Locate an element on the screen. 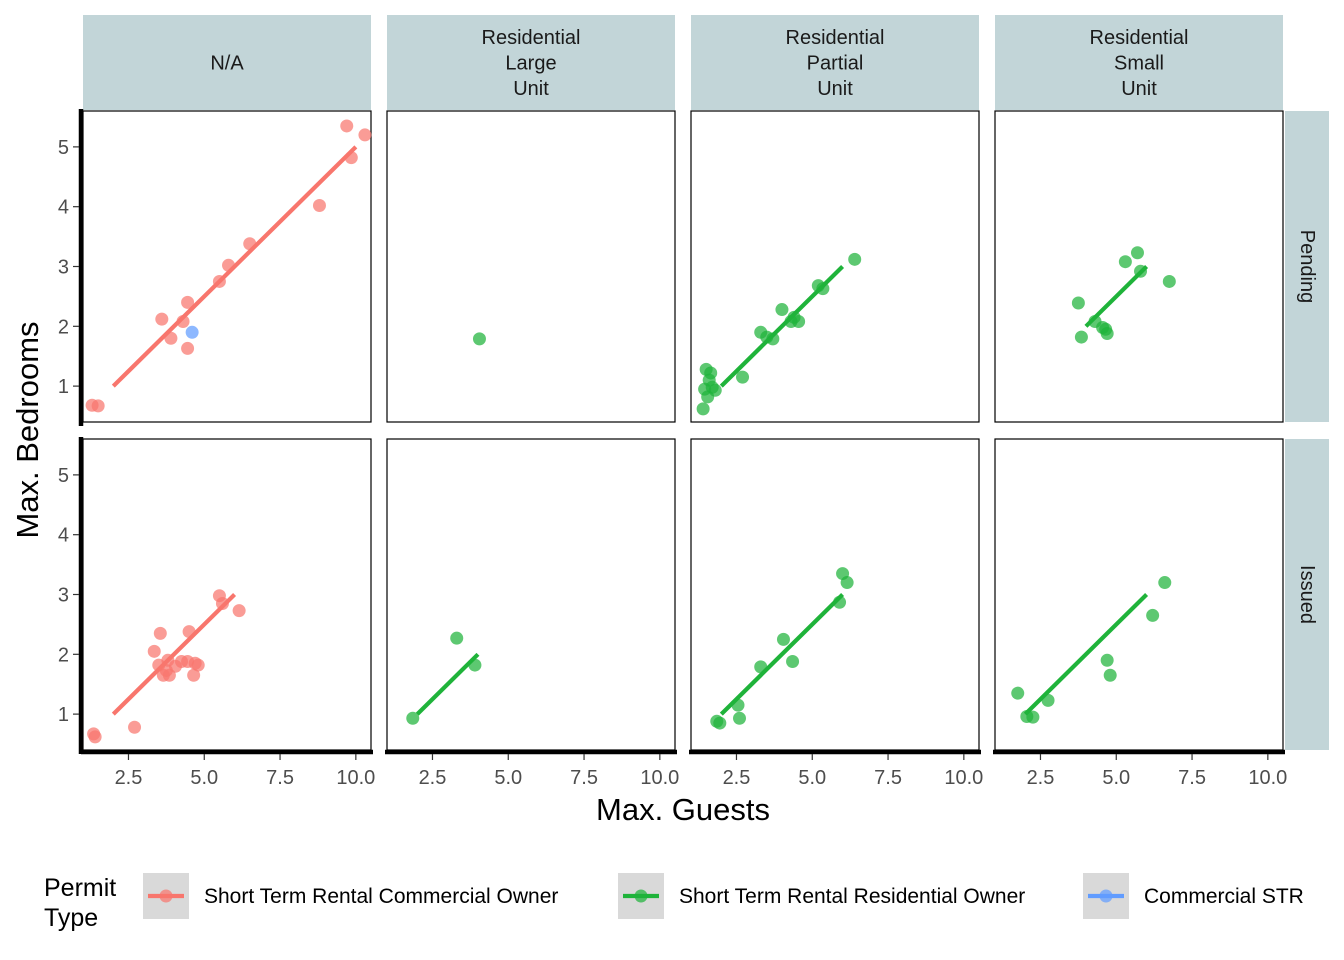 This screenshot has width=1344, height=960. x-axis-title: Max. Guests is located at coordinates (683, 809).